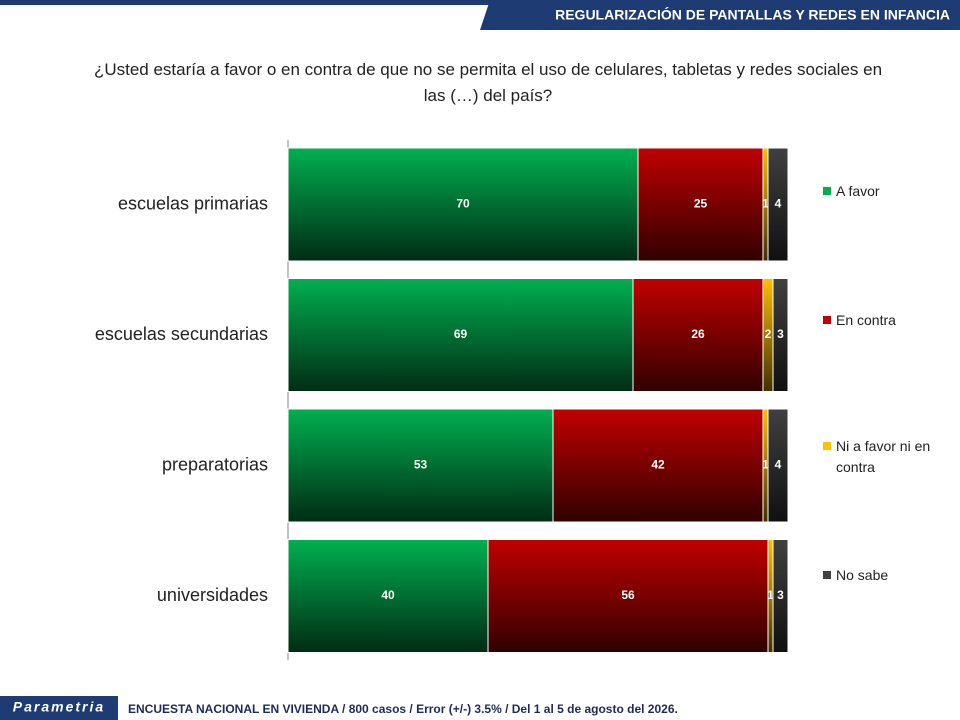  Describe the element at coordinates (480, 2) in the screenshot. I see `top-band` at that location.